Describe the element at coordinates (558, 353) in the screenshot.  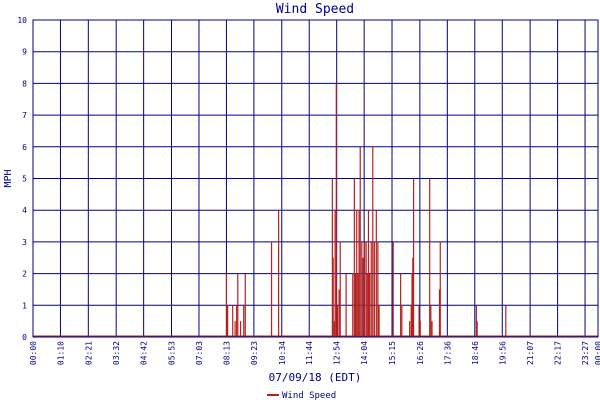
I see `x-tick-label: 22:17` at that location.